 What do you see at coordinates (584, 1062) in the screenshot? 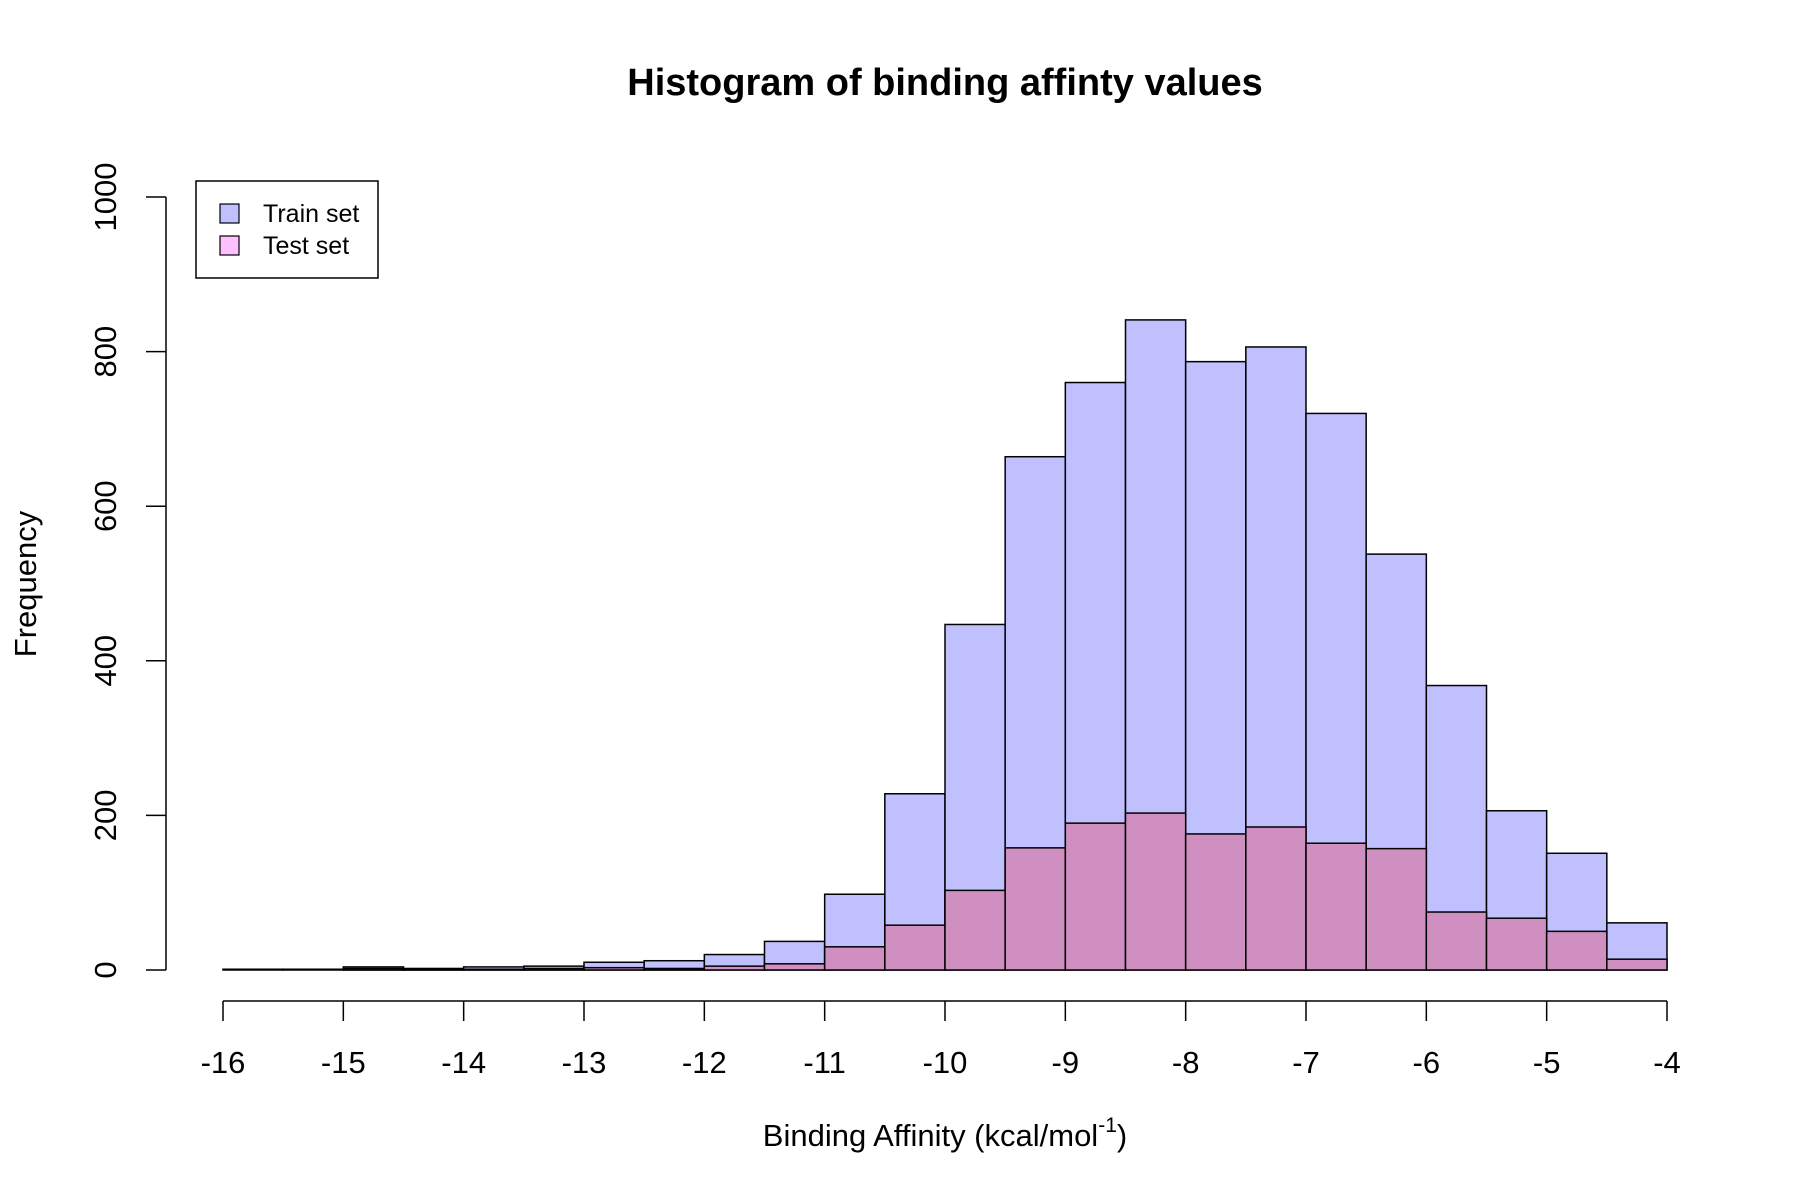
I see `x-tick-label: -13` at bounding box center [584, 1062].